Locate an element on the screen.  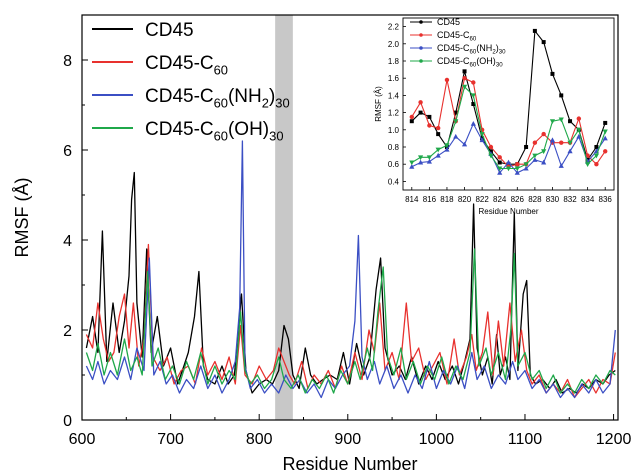
main-x-tick-label-3: 900 is located at coordinates (347, 439).